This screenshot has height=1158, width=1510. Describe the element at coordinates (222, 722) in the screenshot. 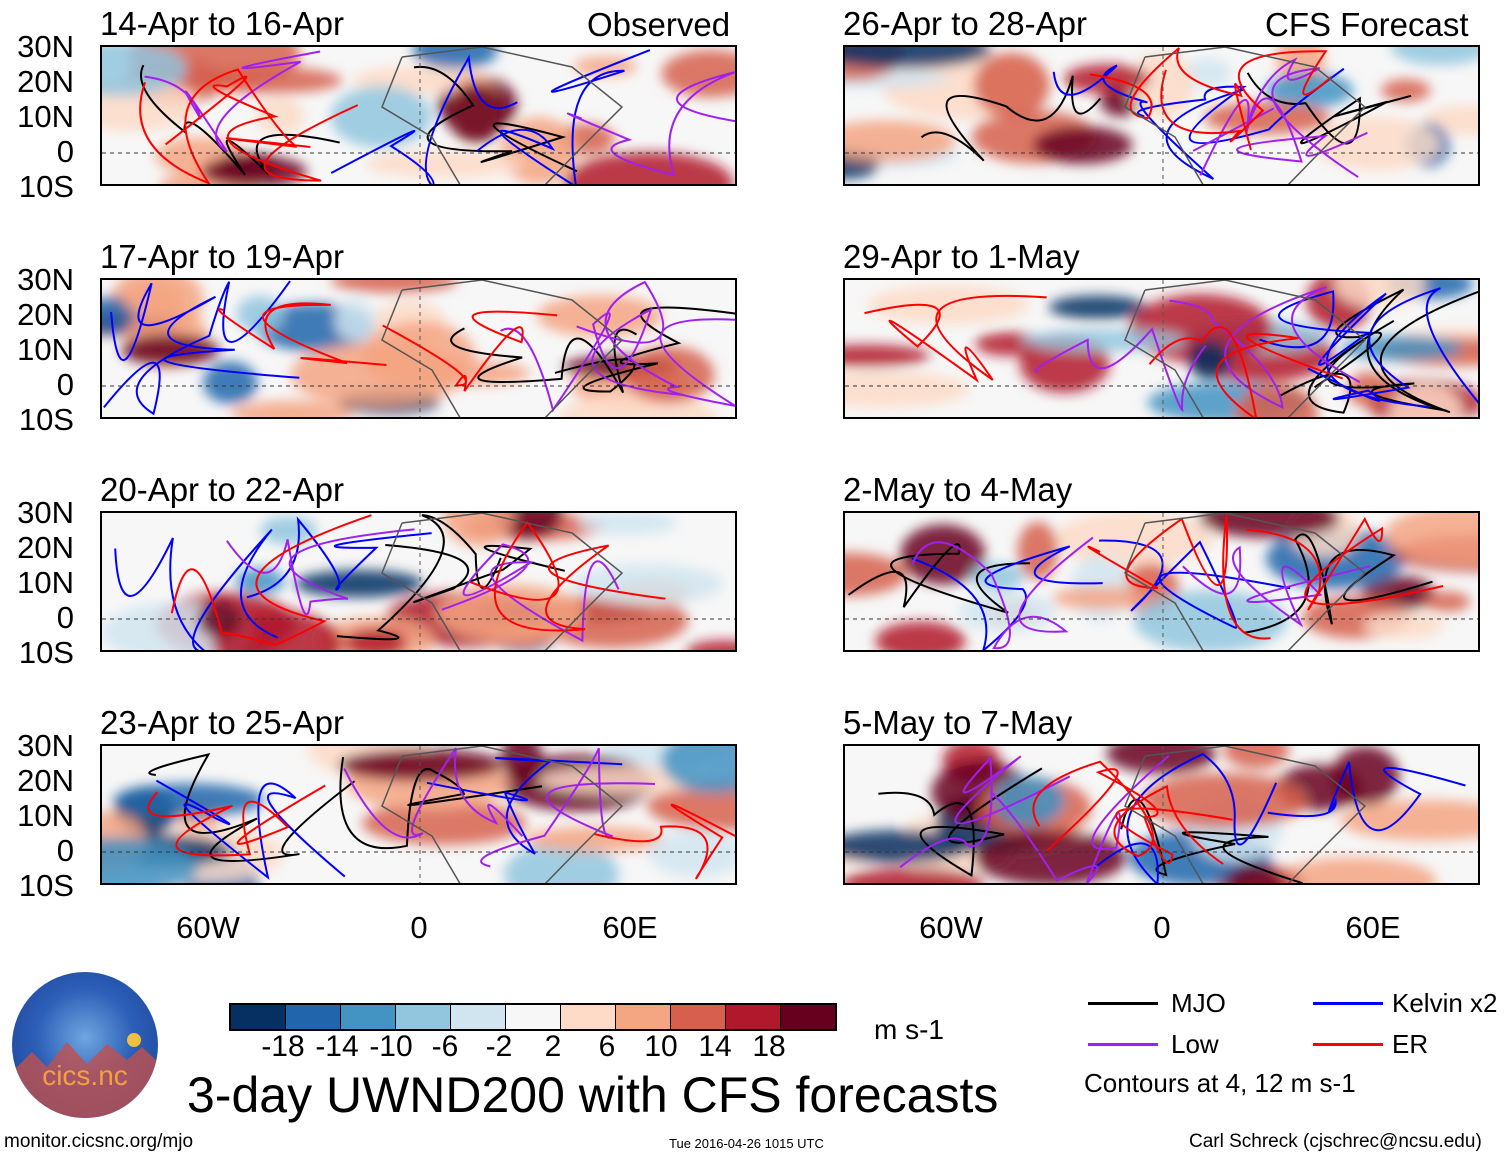

I see `panel-title: 23-Apr to 25-Apr` at that location.